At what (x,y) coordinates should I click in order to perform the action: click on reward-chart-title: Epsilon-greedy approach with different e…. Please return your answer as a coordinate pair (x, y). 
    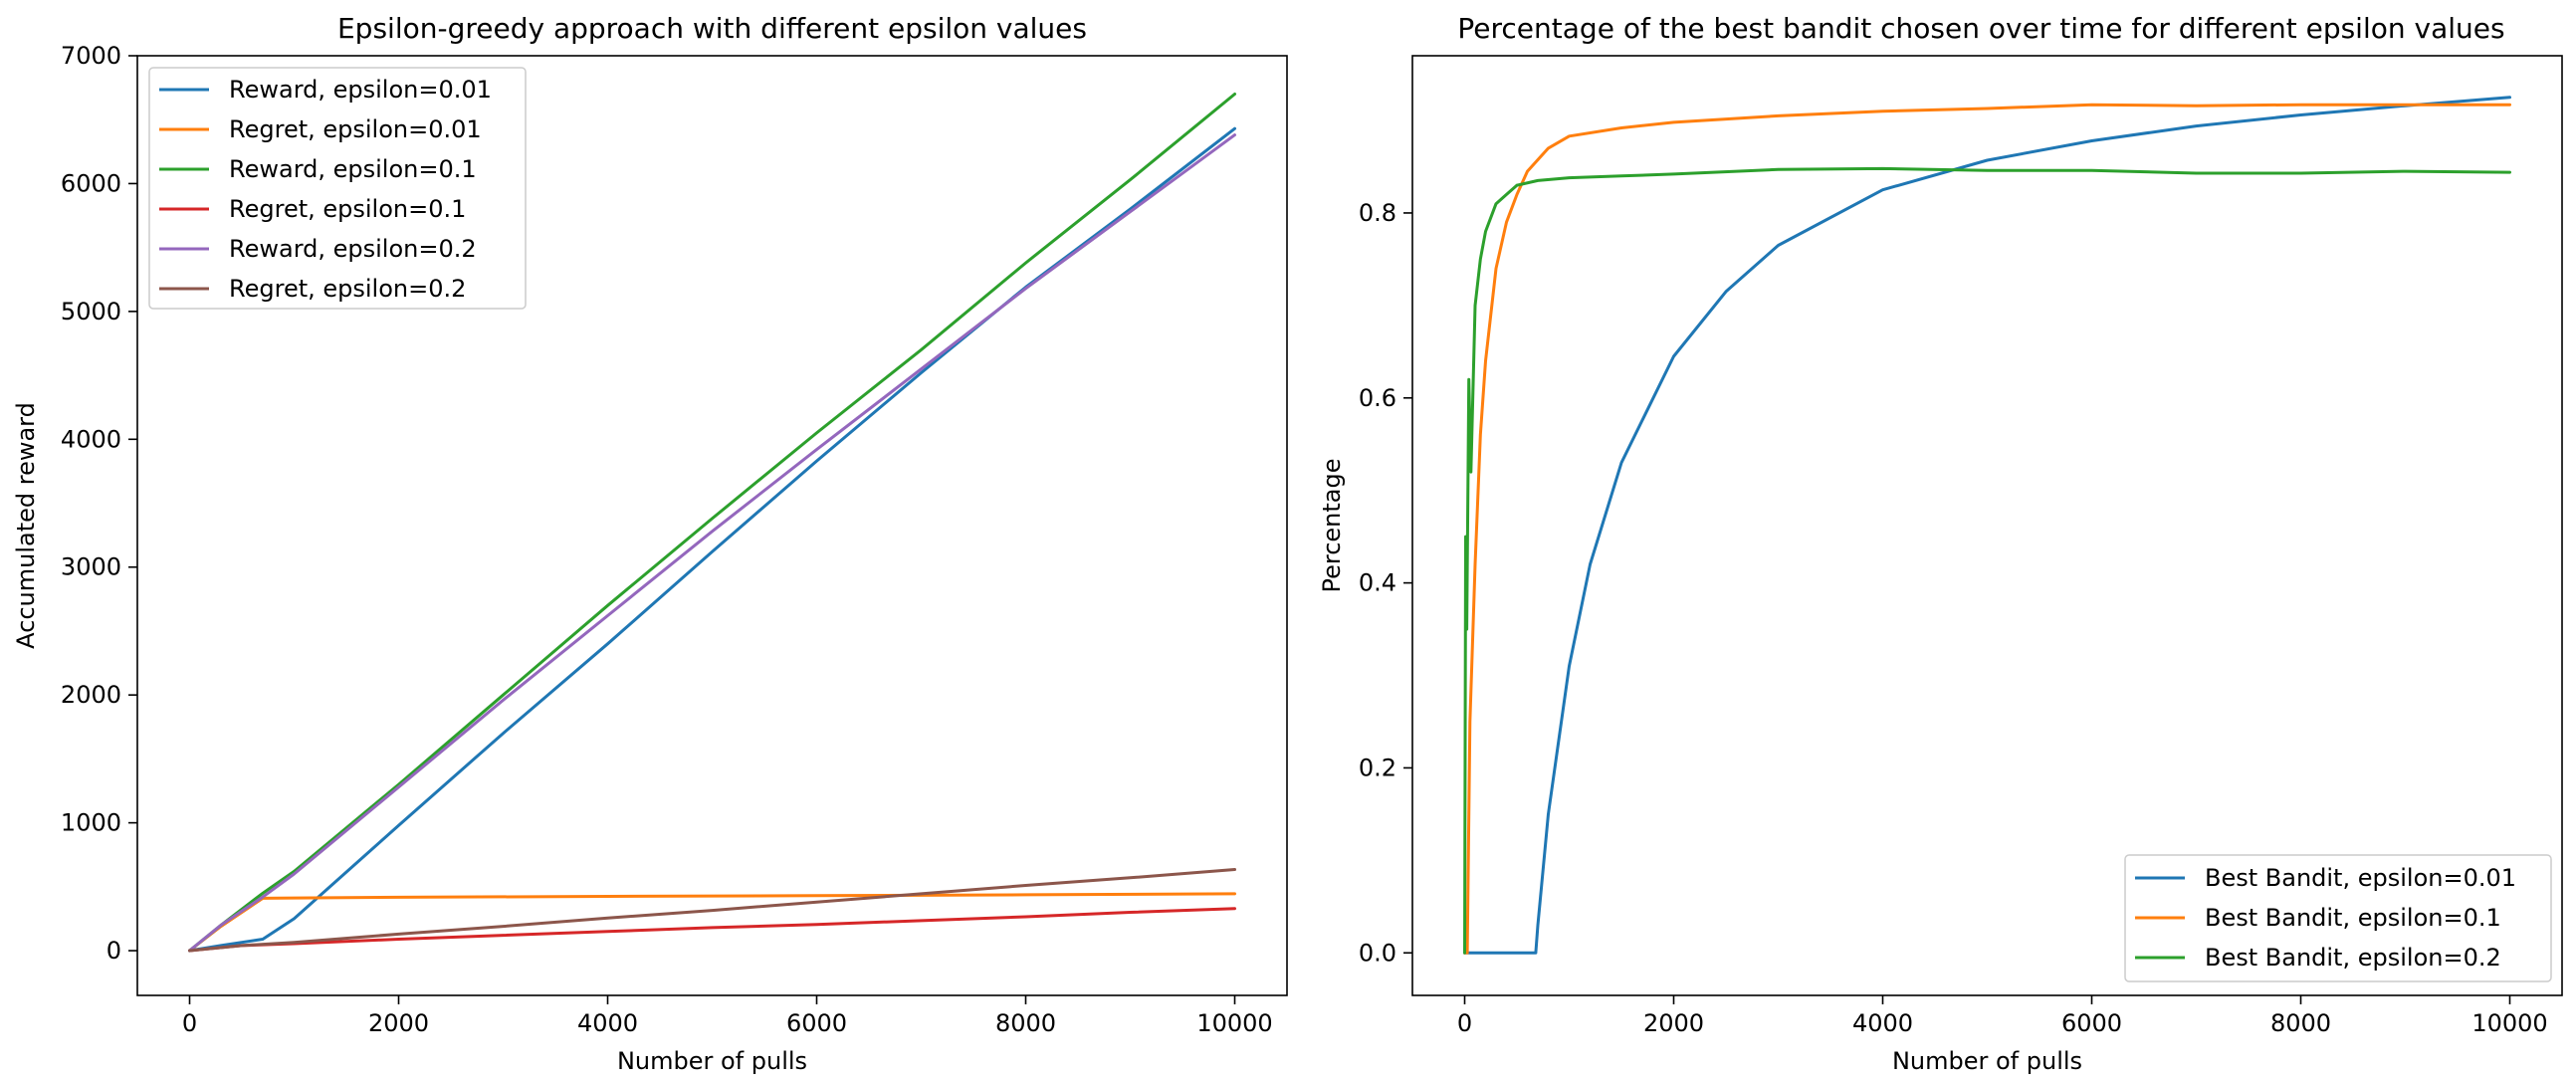
    Looking at the image, I should click on (712, 28).